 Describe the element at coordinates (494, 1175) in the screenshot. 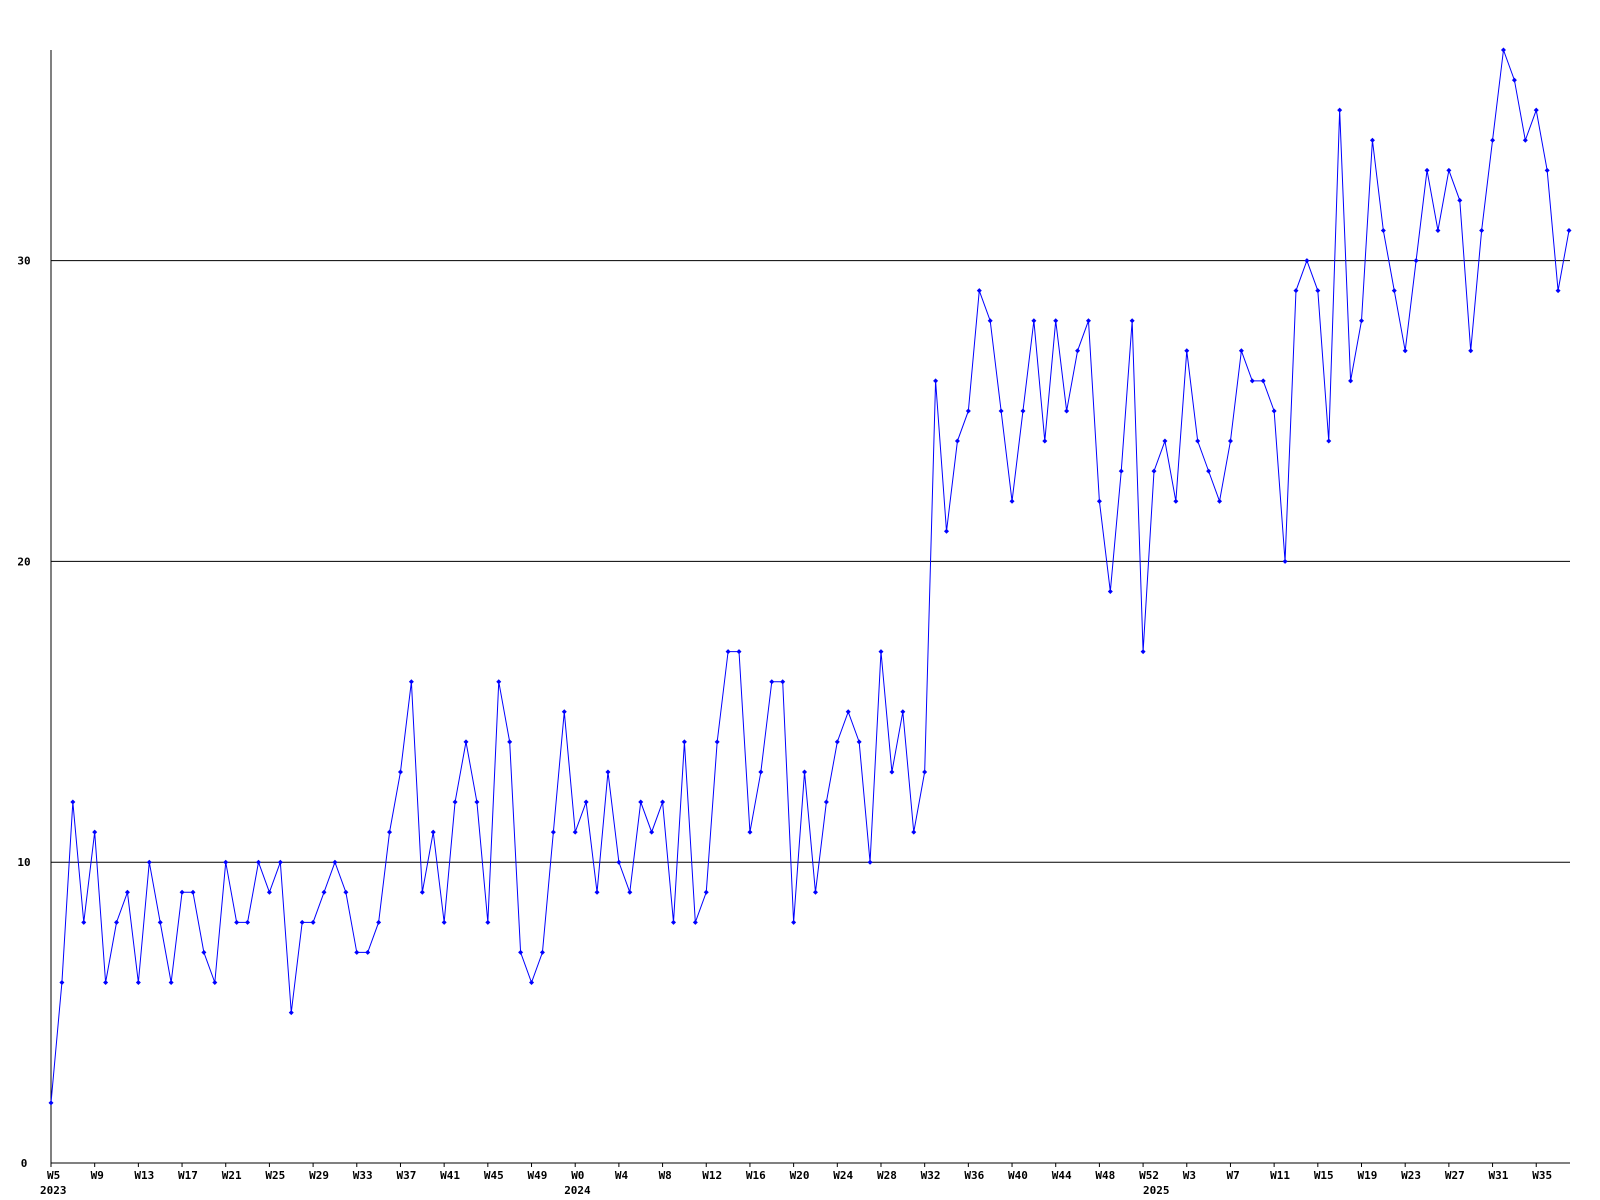

I see `x-tick-label: W45` at that location.